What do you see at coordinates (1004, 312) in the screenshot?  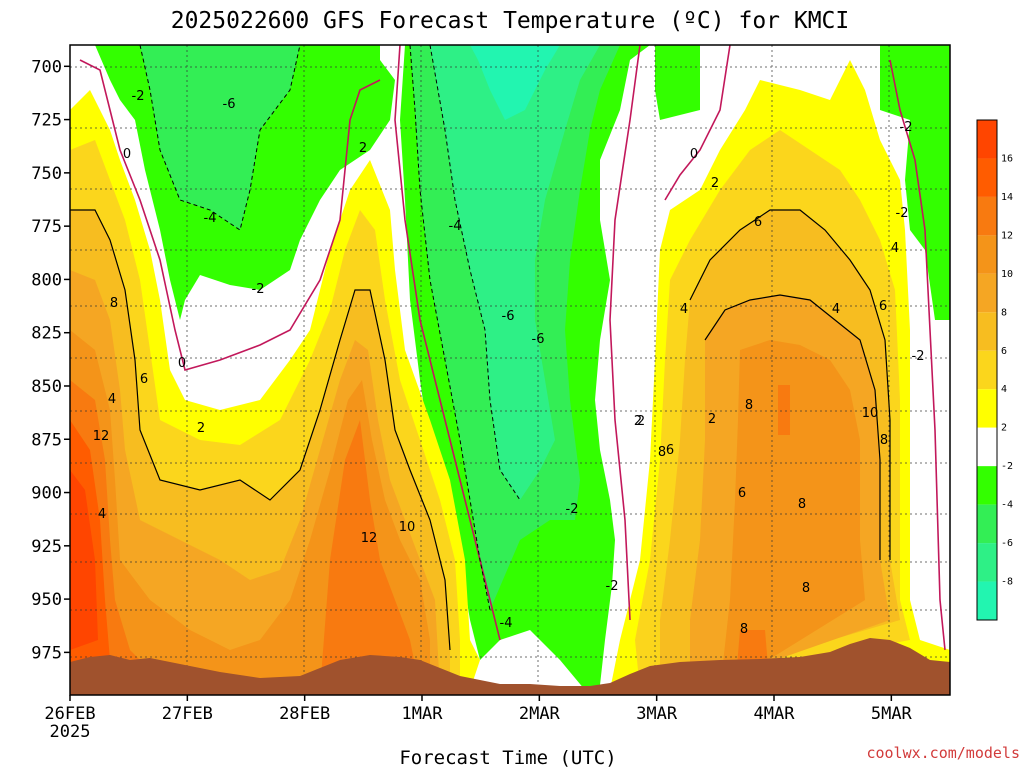 I see `colorbar-tick-label: 8` at bounding box center [1004, 312].